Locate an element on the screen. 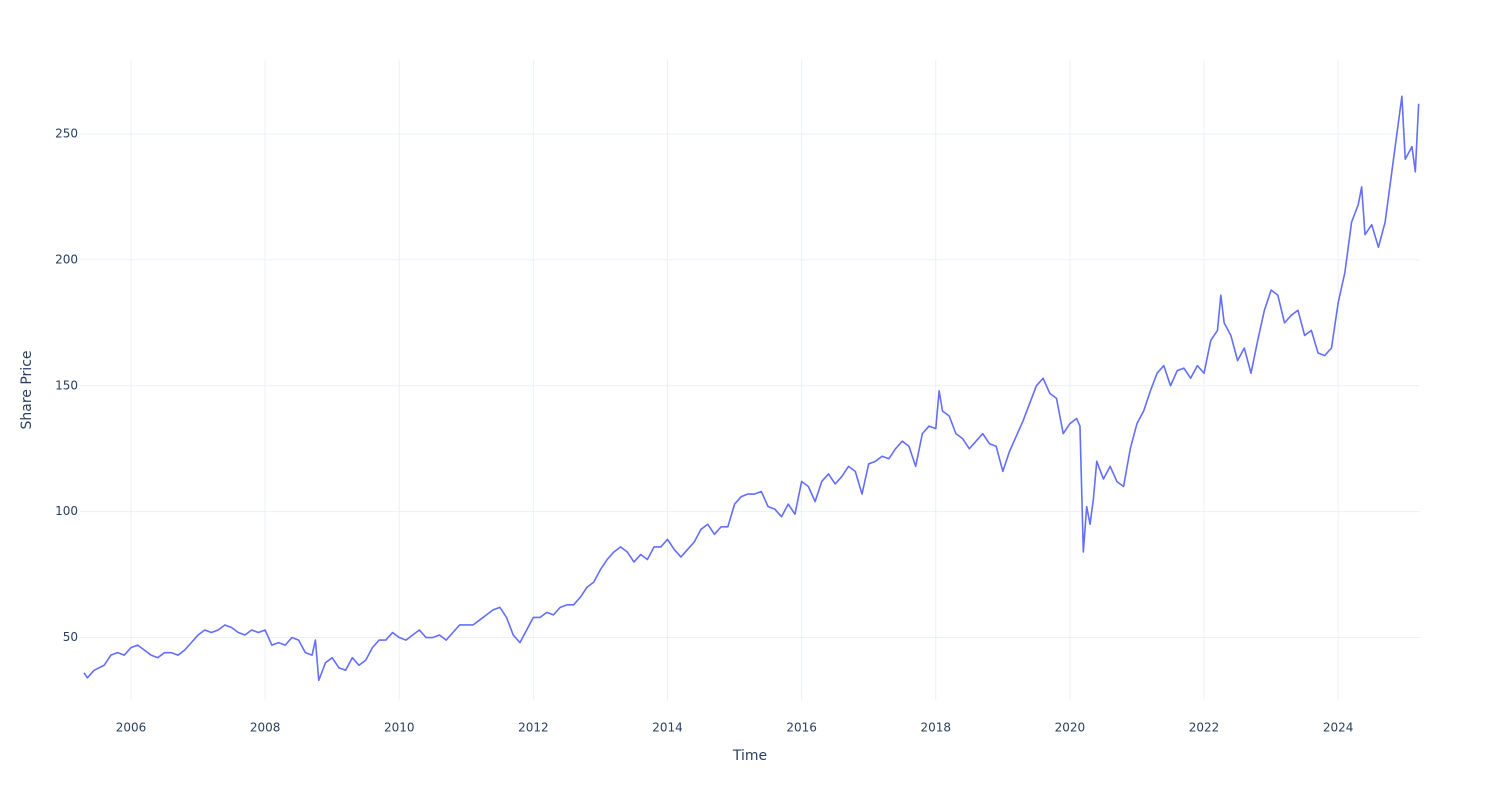 The height and width of the screenshot is (804, 1500). x-tick-label: 2012 is located at coordinates (533, 728).